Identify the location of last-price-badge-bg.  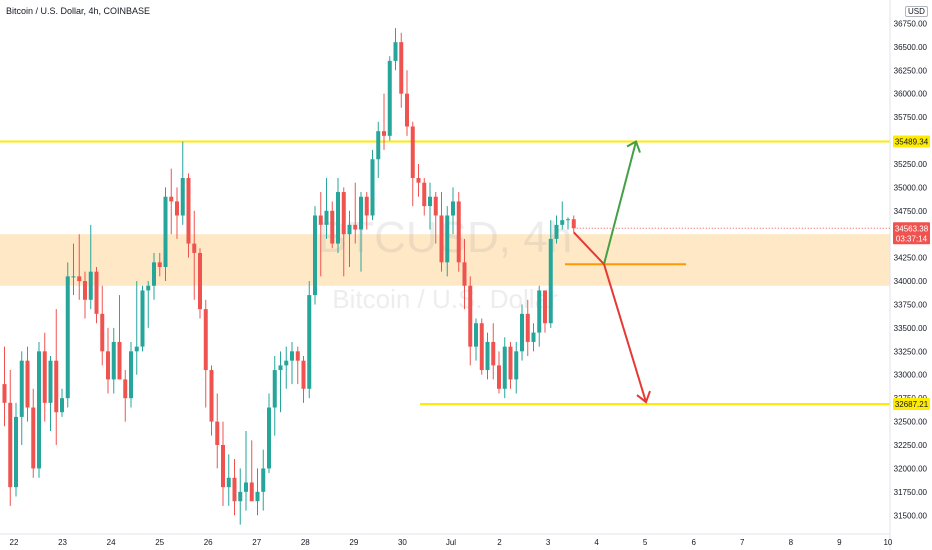
(911, 233).